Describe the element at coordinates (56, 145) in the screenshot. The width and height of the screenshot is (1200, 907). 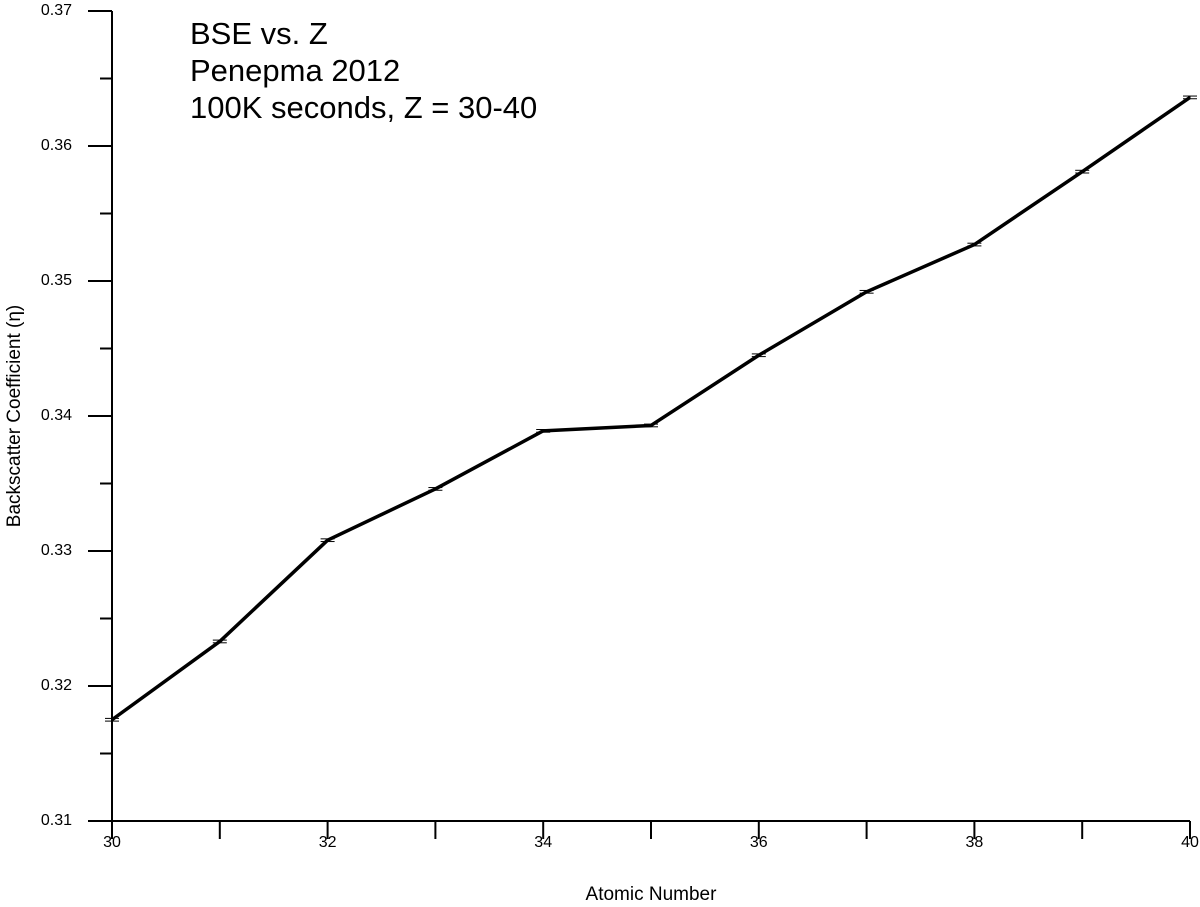
I see `y-tick-label: 0.36` at that location.